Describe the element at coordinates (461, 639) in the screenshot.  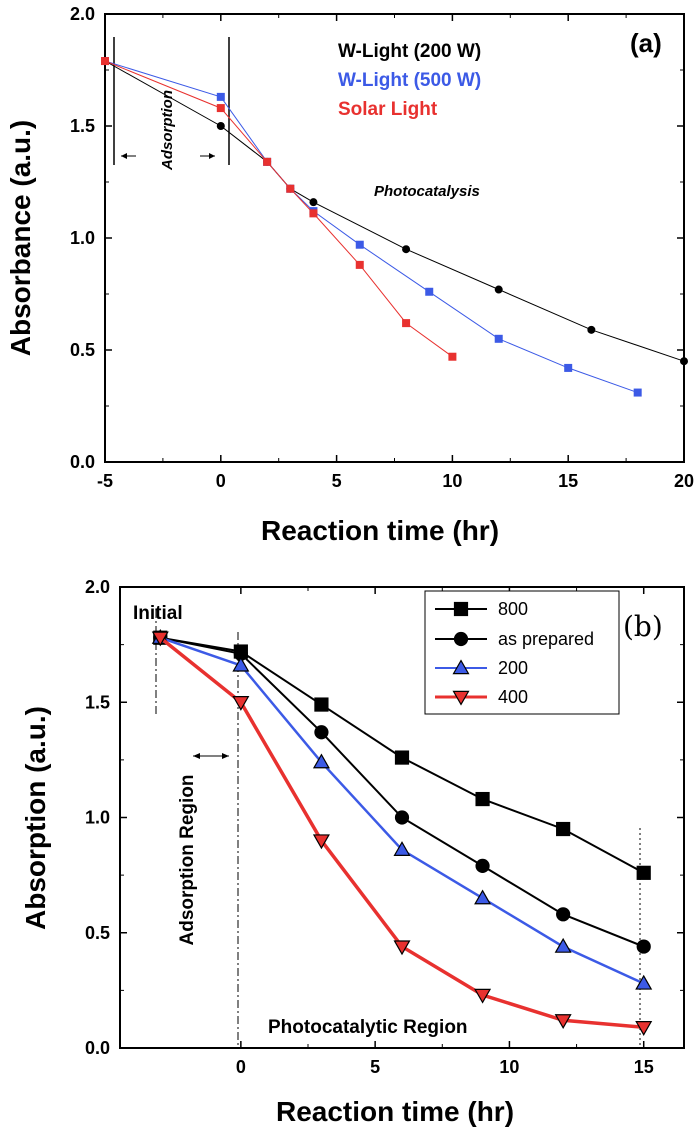
I see `legend-marker-as-prepared` at that location.